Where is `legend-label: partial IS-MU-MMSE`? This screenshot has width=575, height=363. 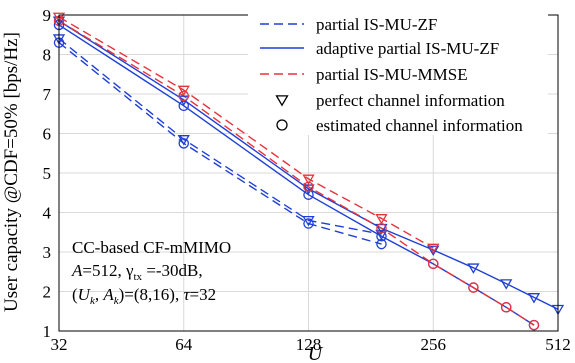 legend-label: partial IS-MU-MMSE is located at coordinates (392, 74).